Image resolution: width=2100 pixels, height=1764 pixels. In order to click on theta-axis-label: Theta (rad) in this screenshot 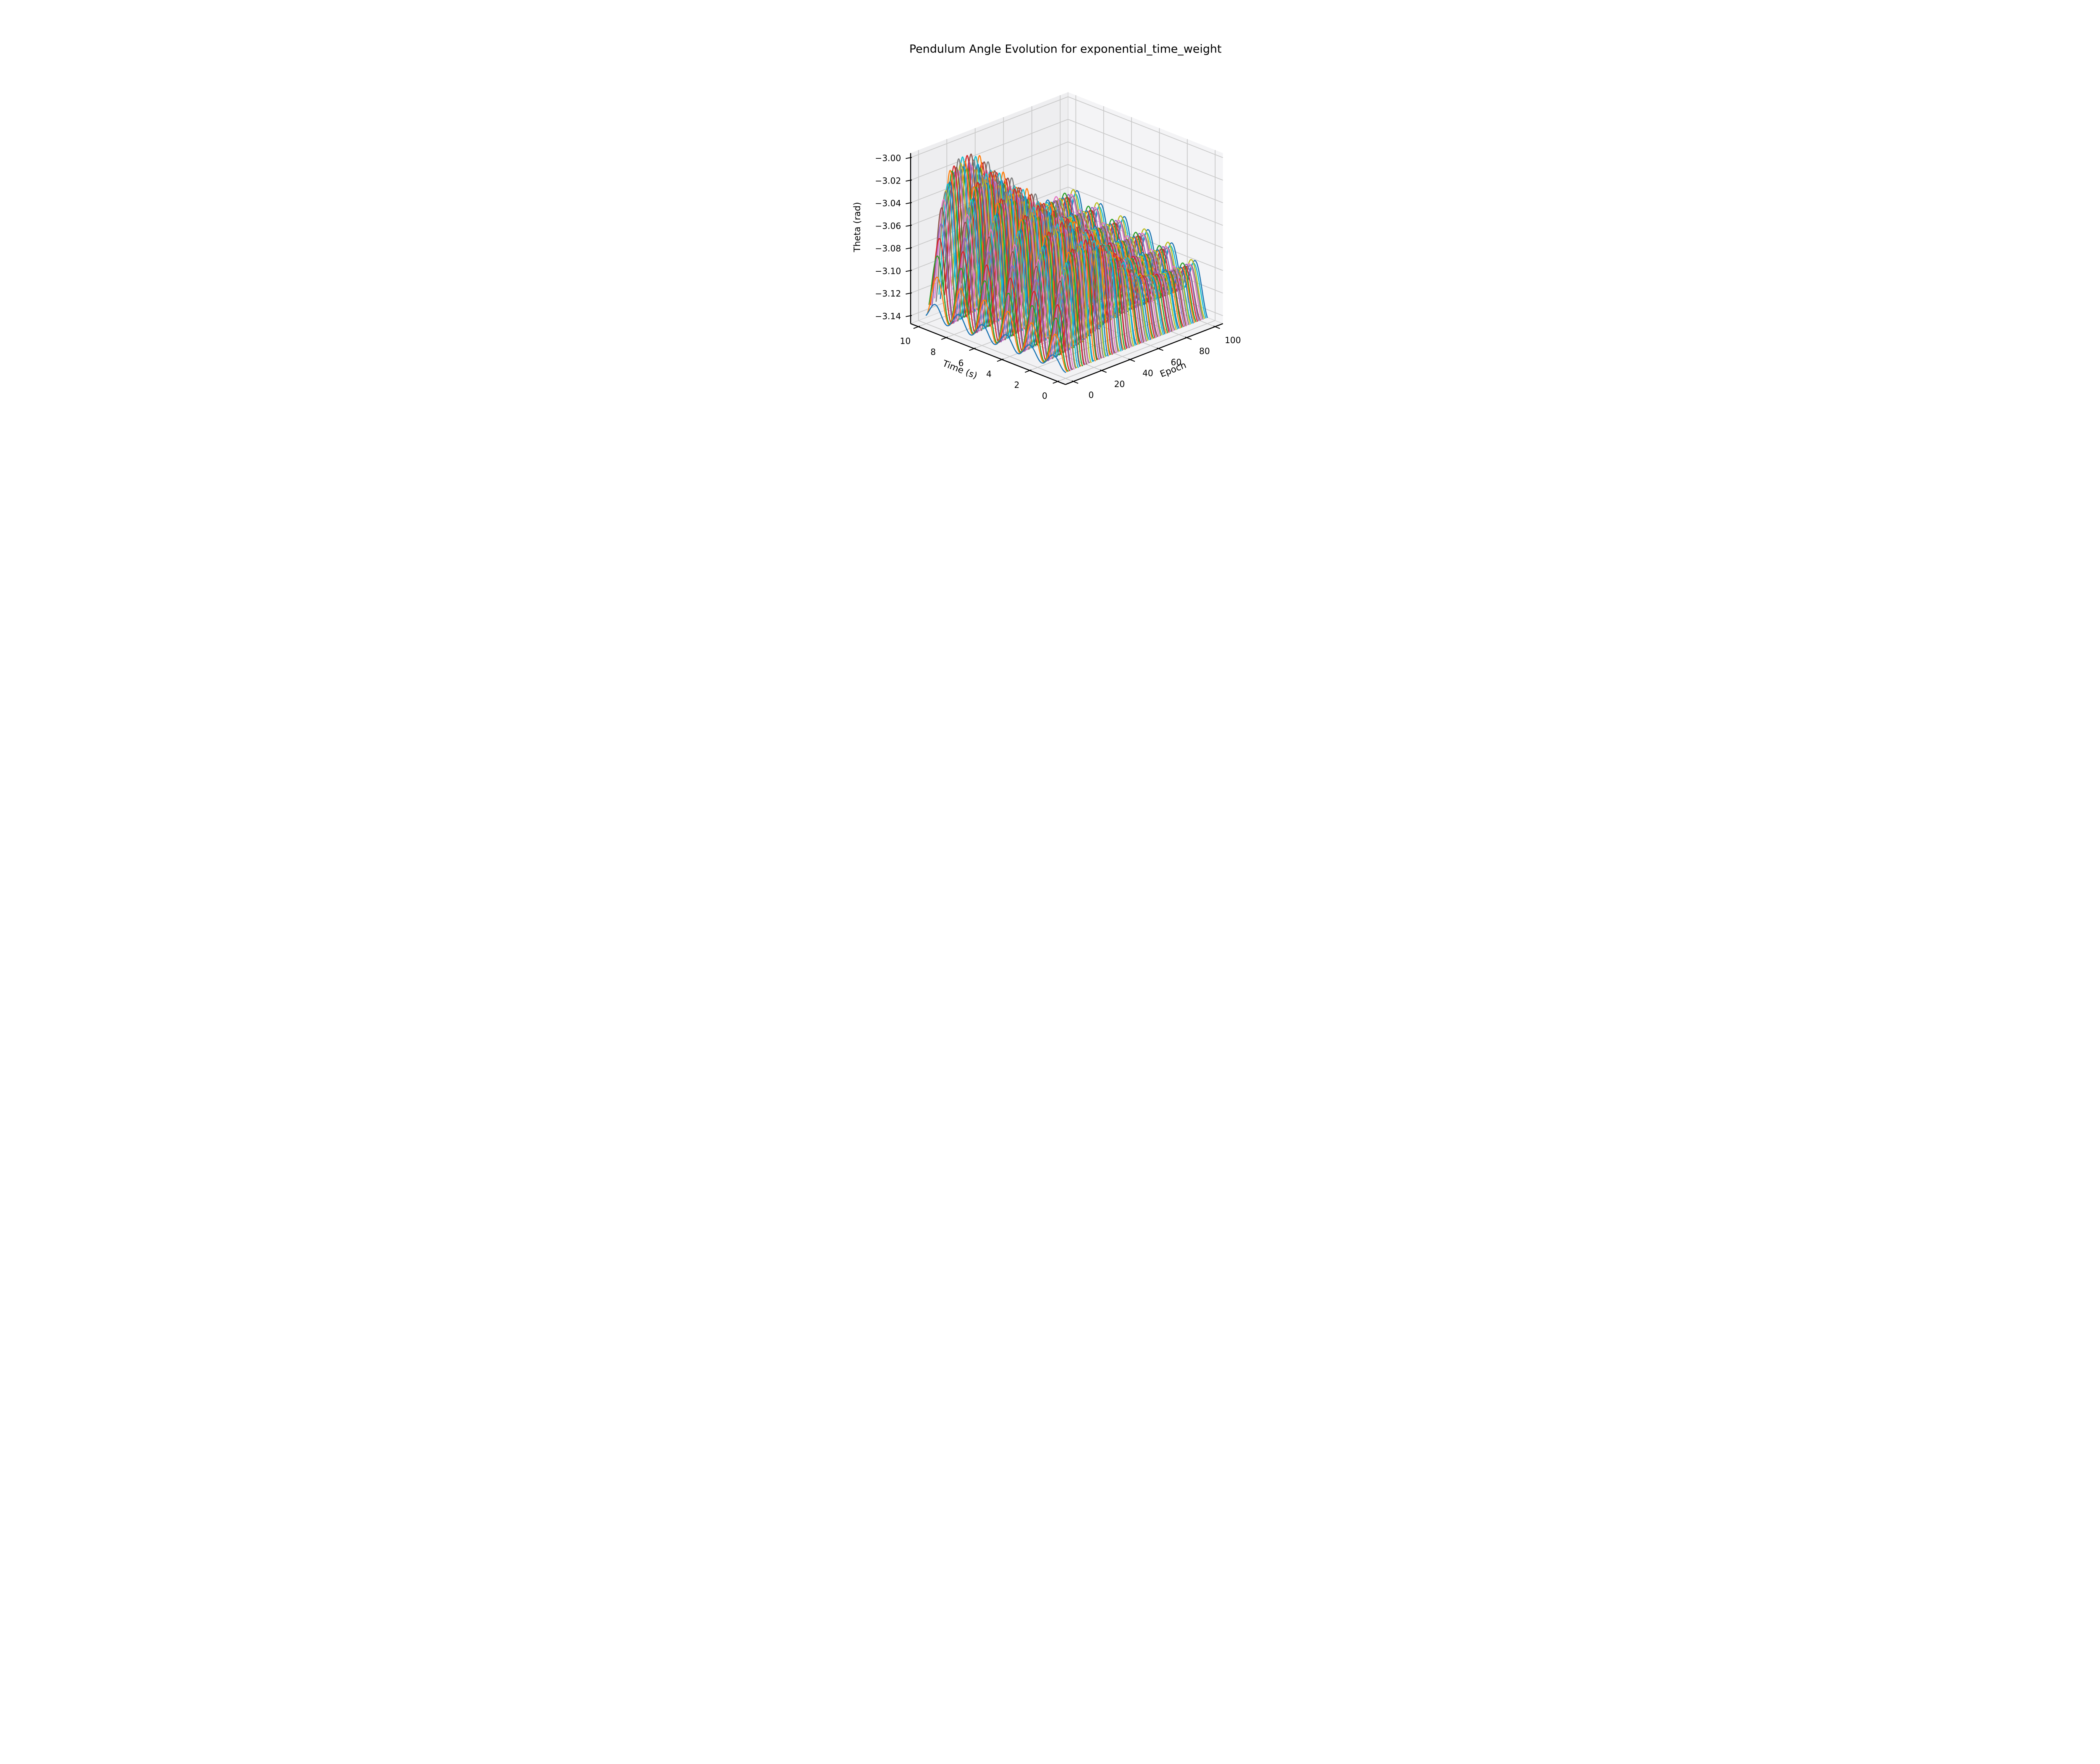, I will do `click(857, 227)`.